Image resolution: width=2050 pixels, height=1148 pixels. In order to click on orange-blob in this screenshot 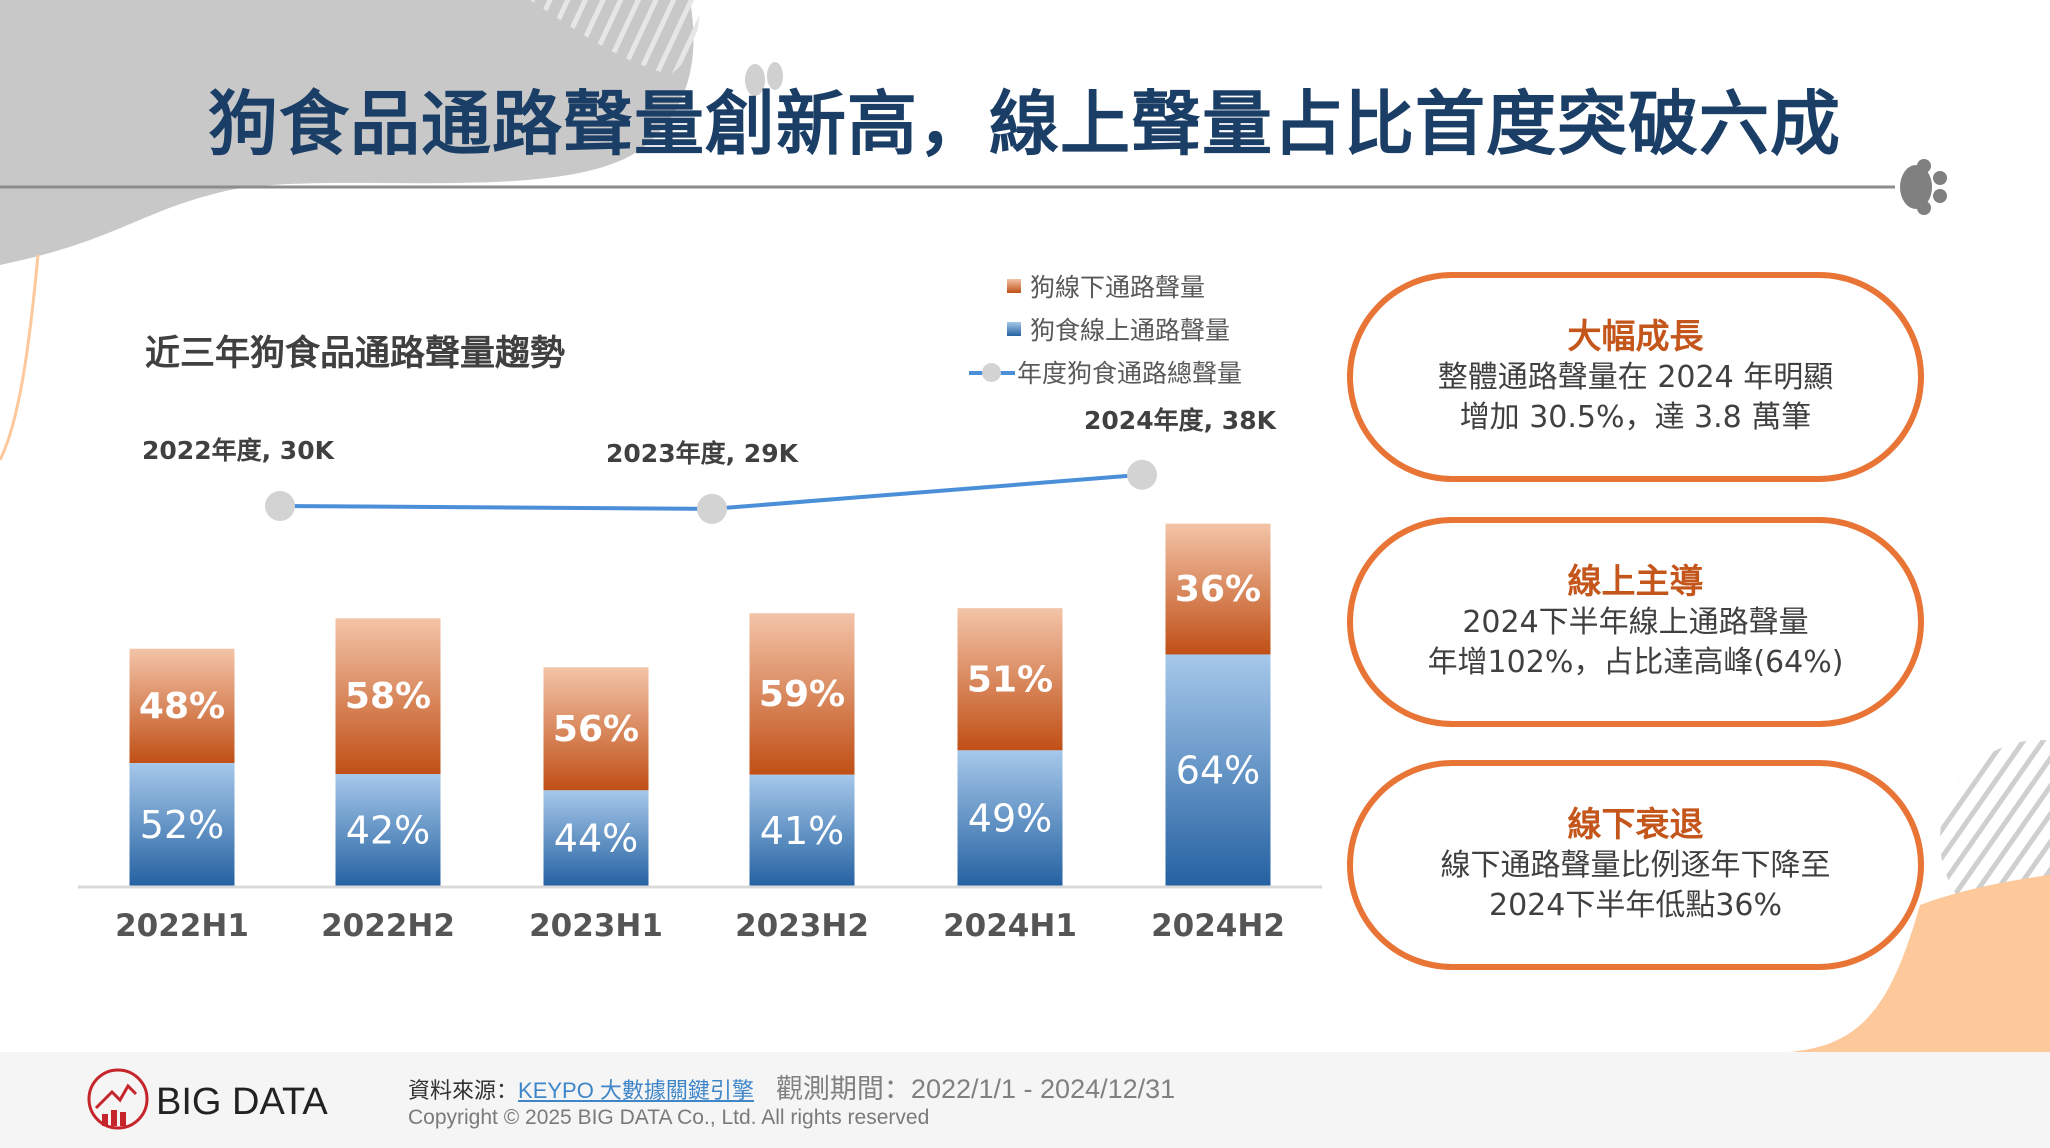, I will do `click(1920, 963)`.